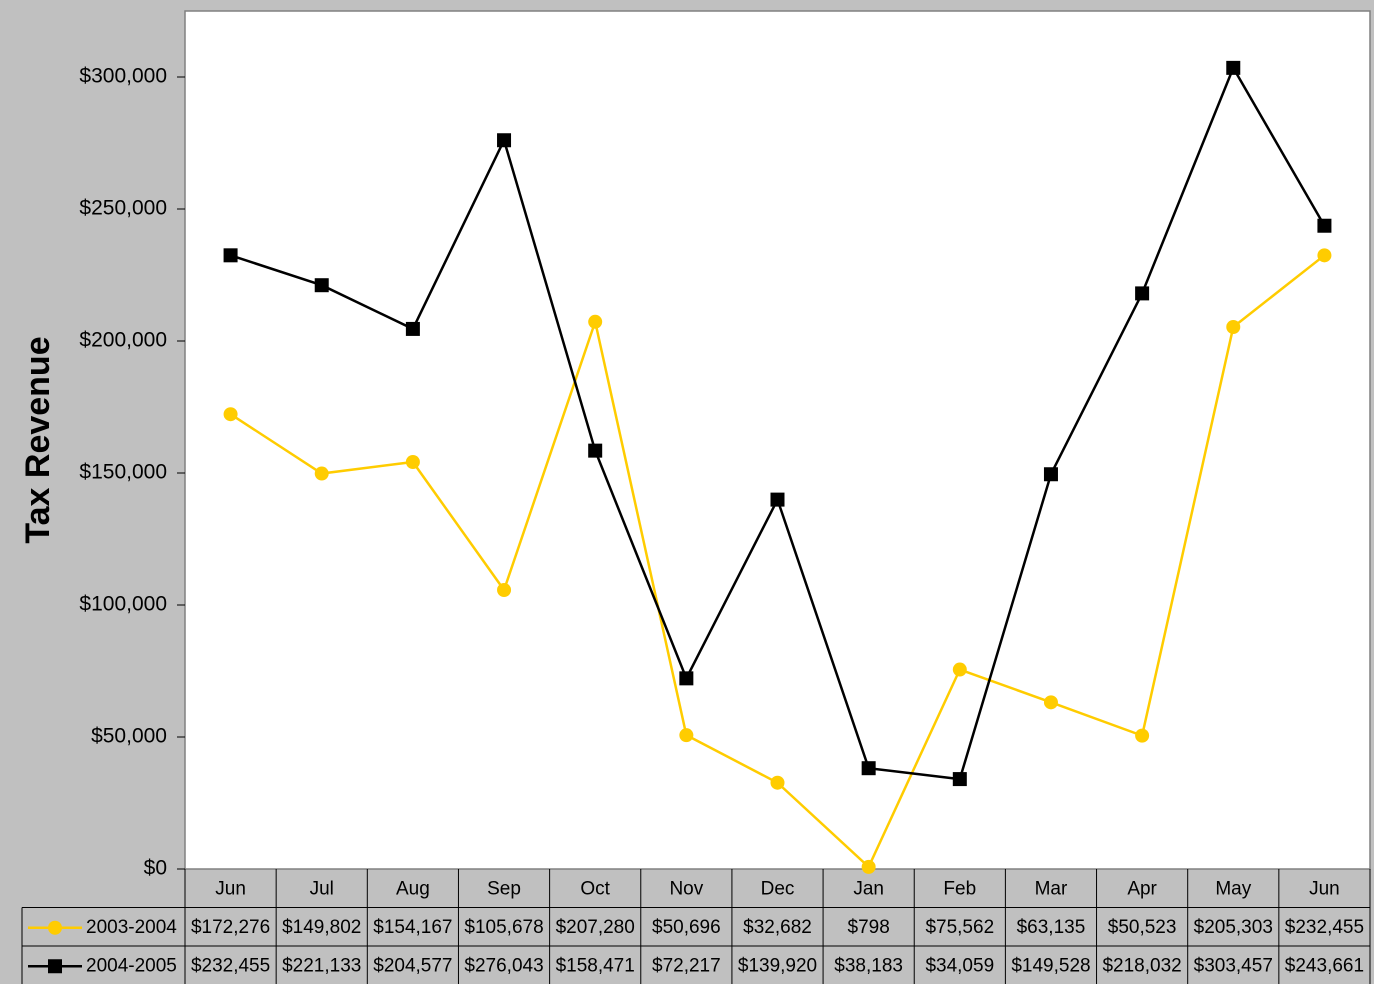  Describe the element at coordinates (959, 927) in the screenshot. I see `data-label: $75,562` at that location.